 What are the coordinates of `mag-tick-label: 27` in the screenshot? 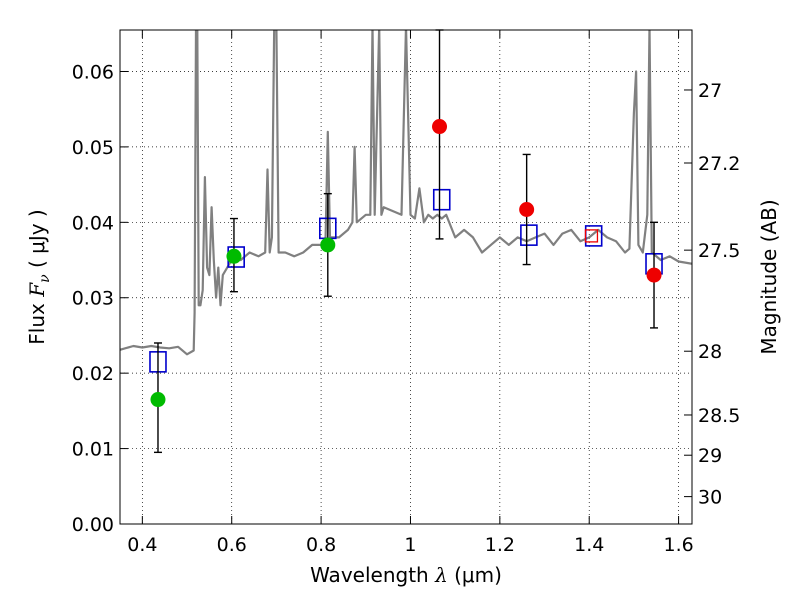 It's located at (710, 91).